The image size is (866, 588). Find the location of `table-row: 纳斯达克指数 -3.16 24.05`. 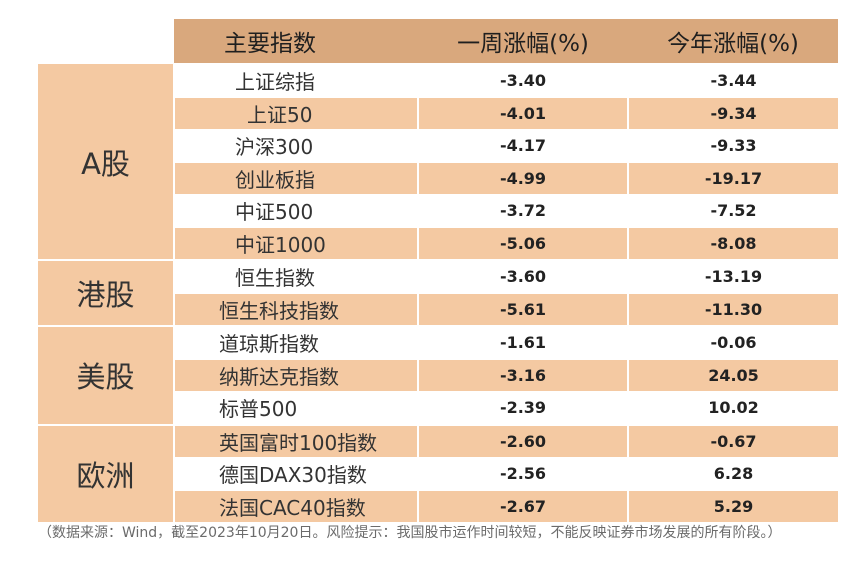

table-row: 纳斯达克指数 -3.16 24.05 is located at coordinates (438, 375).